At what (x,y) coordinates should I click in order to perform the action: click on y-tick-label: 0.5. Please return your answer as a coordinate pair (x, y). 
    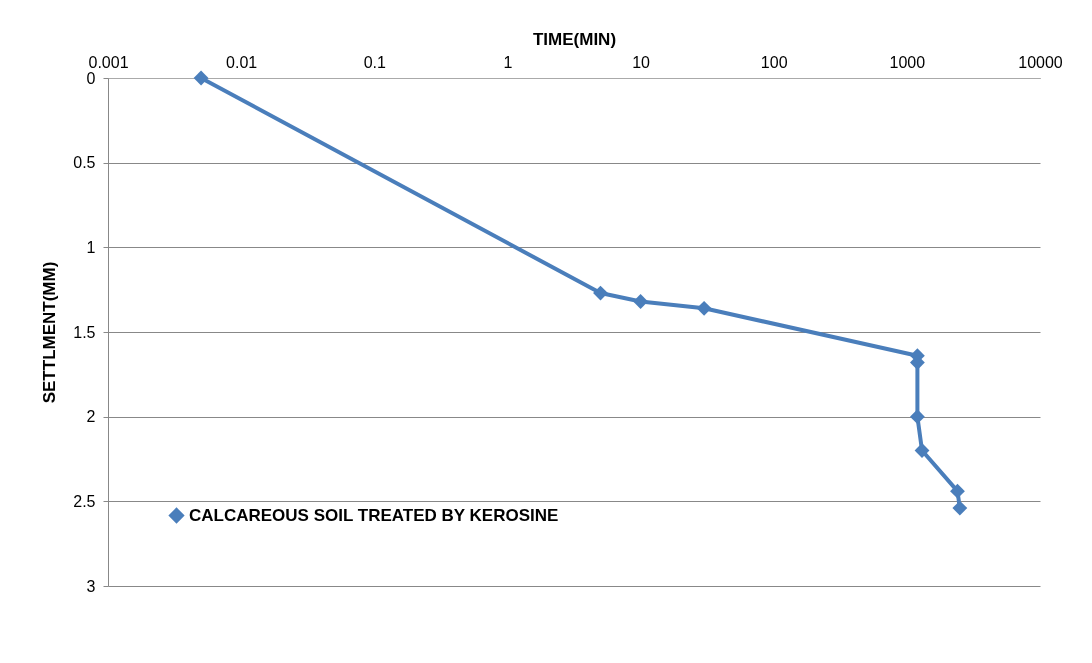
    Looking at the image, I should click on (84, 163).